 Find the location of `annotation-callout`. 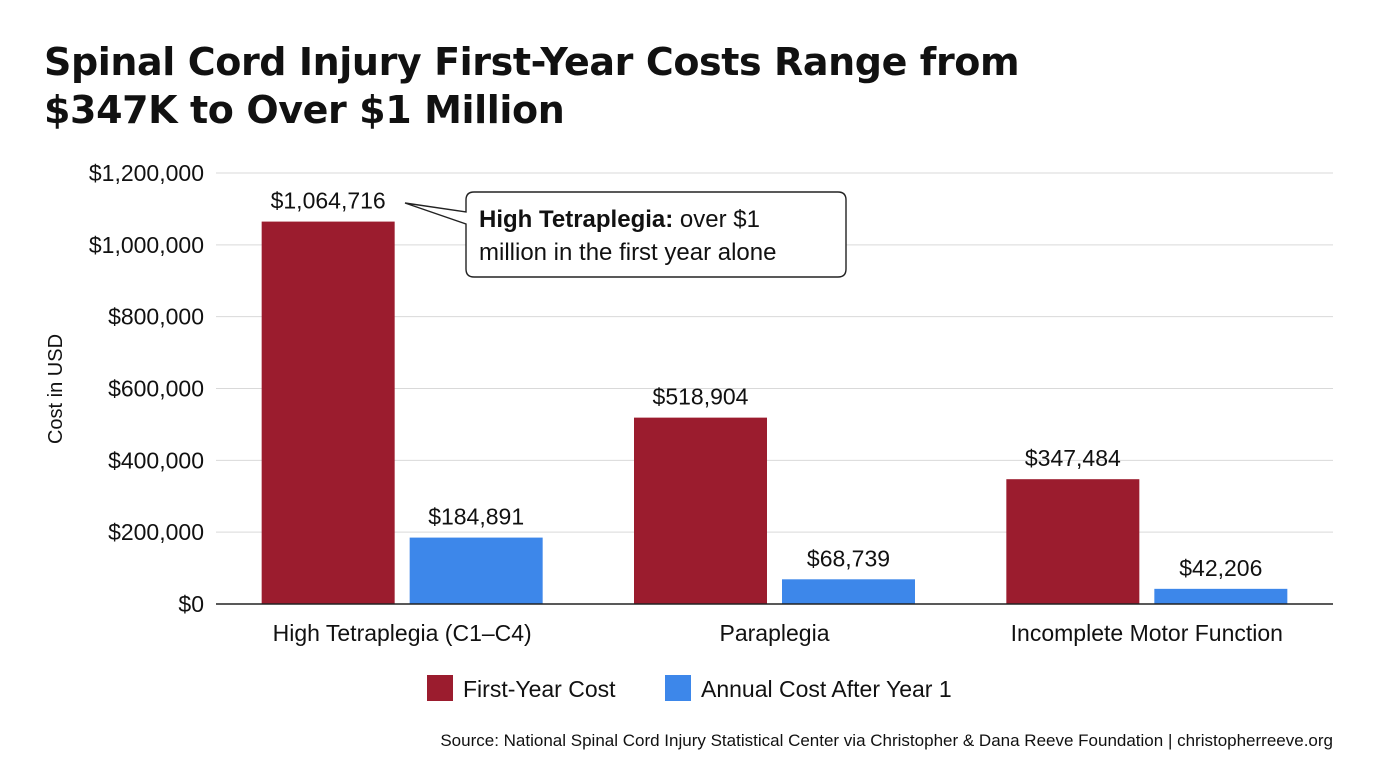

annotation-callout is located at coordinates (625, 234).